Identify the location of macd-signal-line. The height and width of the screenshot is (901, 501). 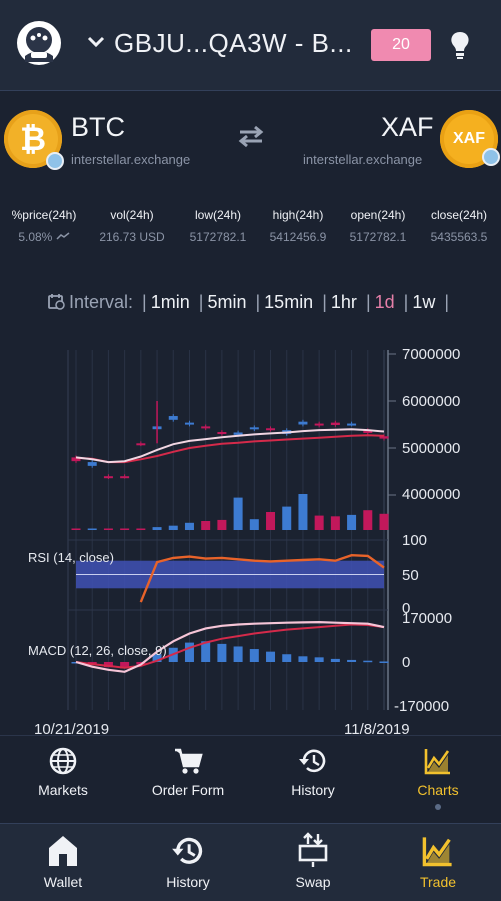
(230, 646).